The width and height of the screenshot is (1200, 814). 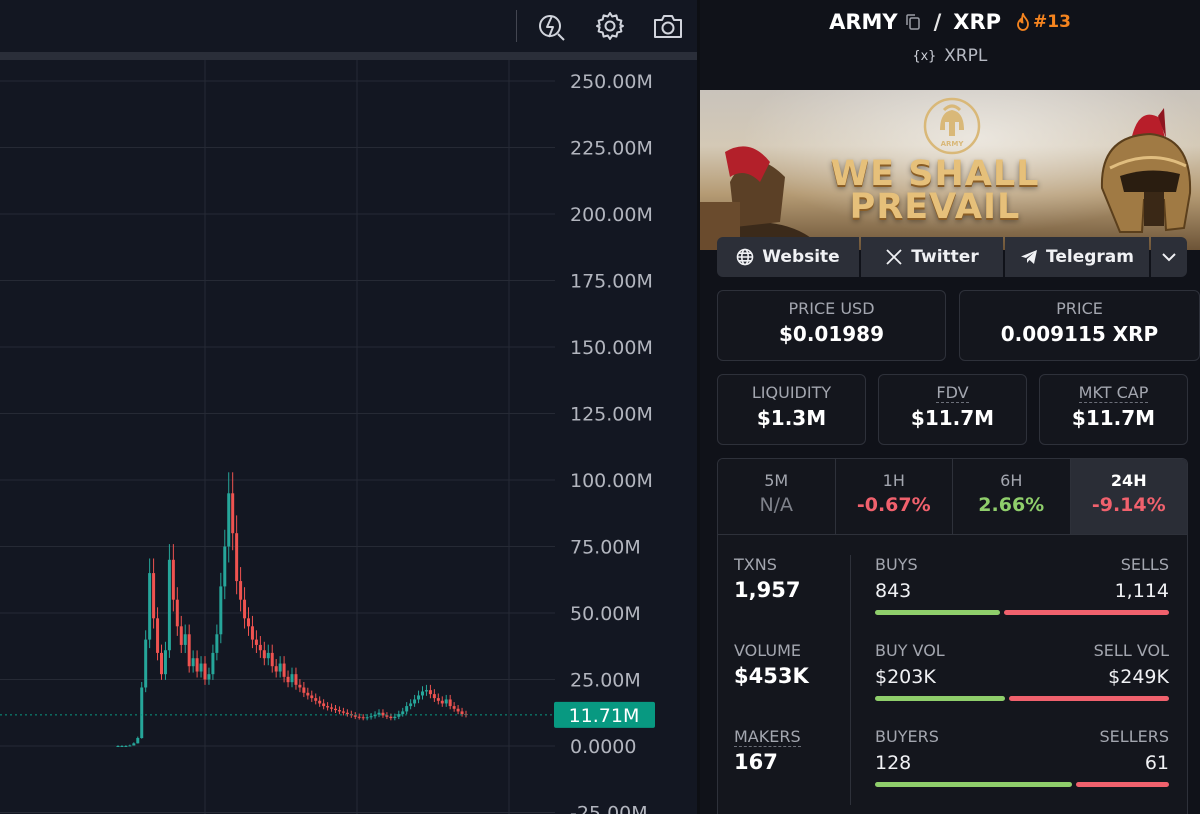 I want to click on makers-stat: MAKERS 167, so click(x=767, y=750).